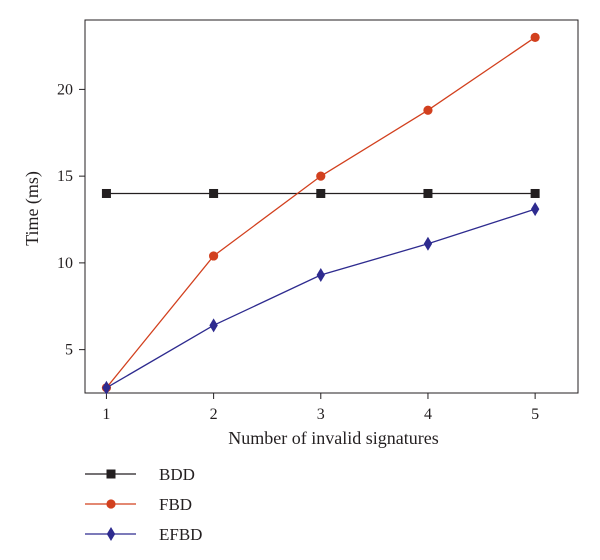 The height and width of the screenshot is (560, 600). What do you see at coordinates (143, 534) in the screenshot?
I see `legend-item-efbd: EFBD` at bounding box center [143, 534].